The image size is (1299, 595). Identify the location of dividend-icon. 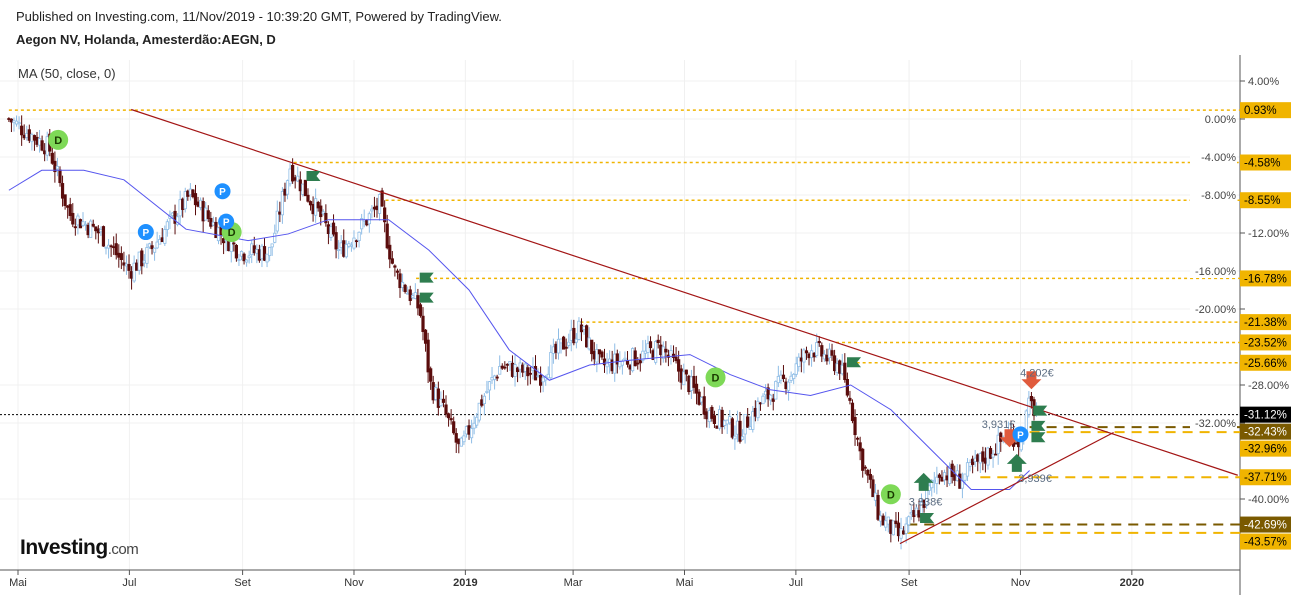
(890, 494).